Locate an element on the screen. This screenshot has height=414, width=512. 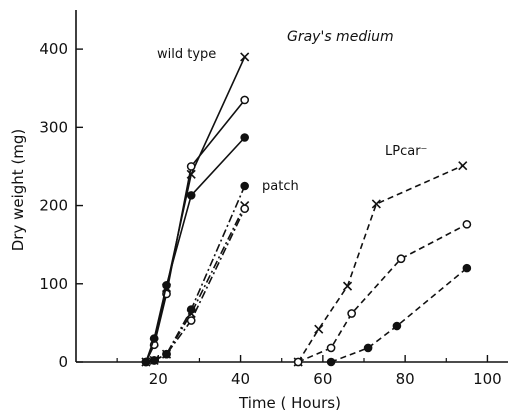
y-tick-label: 300 is located at coordinates (53, 127).